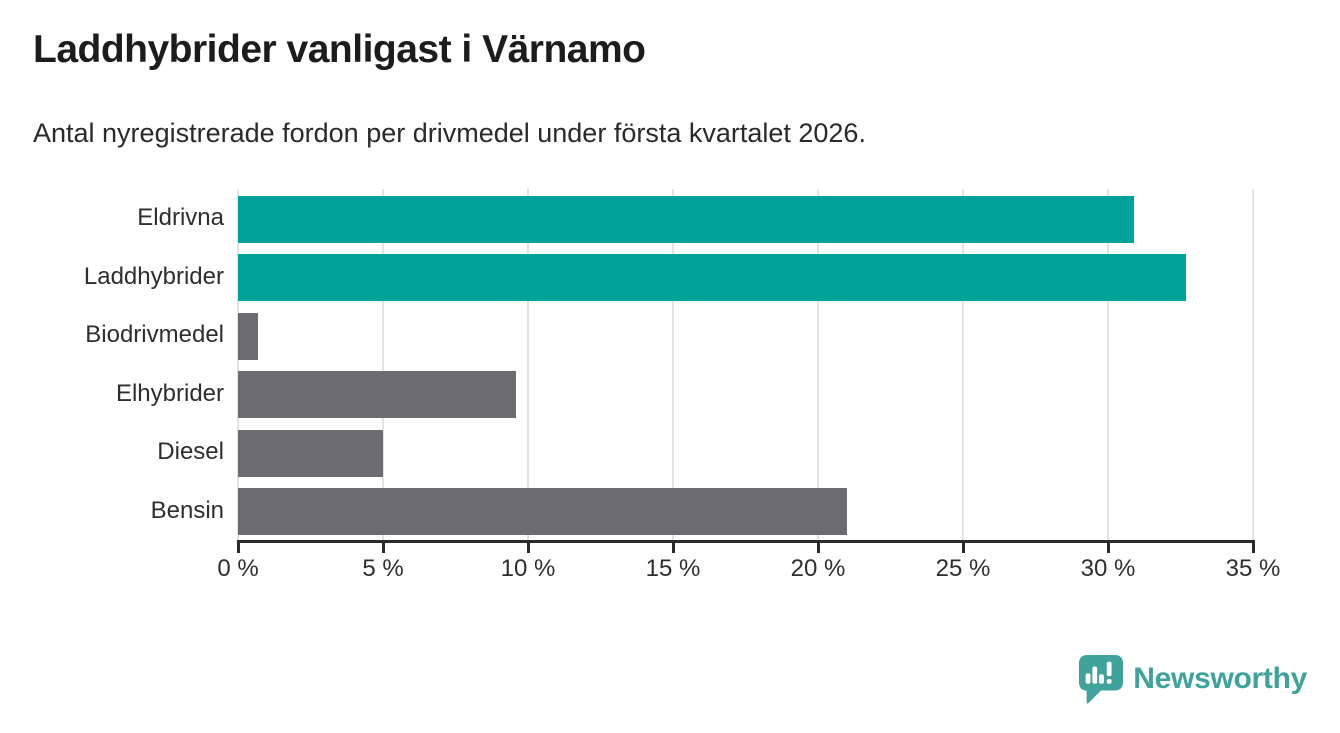 The height and width of the screenshot is (733, 1340). What do you see at coordinates (963, 568) in the screenshot?
I see `tick-label-25: 25 %` at bounding box center [963, 568].